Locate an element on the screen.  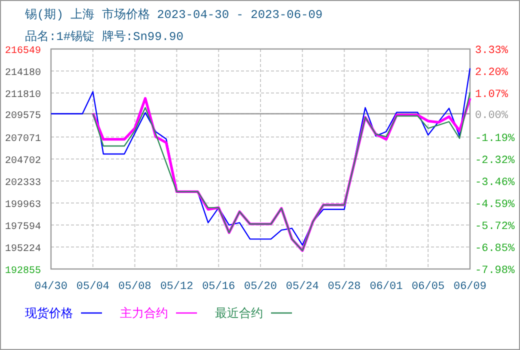
y-tick-label: 211810 is located at coordinates (22, 95).